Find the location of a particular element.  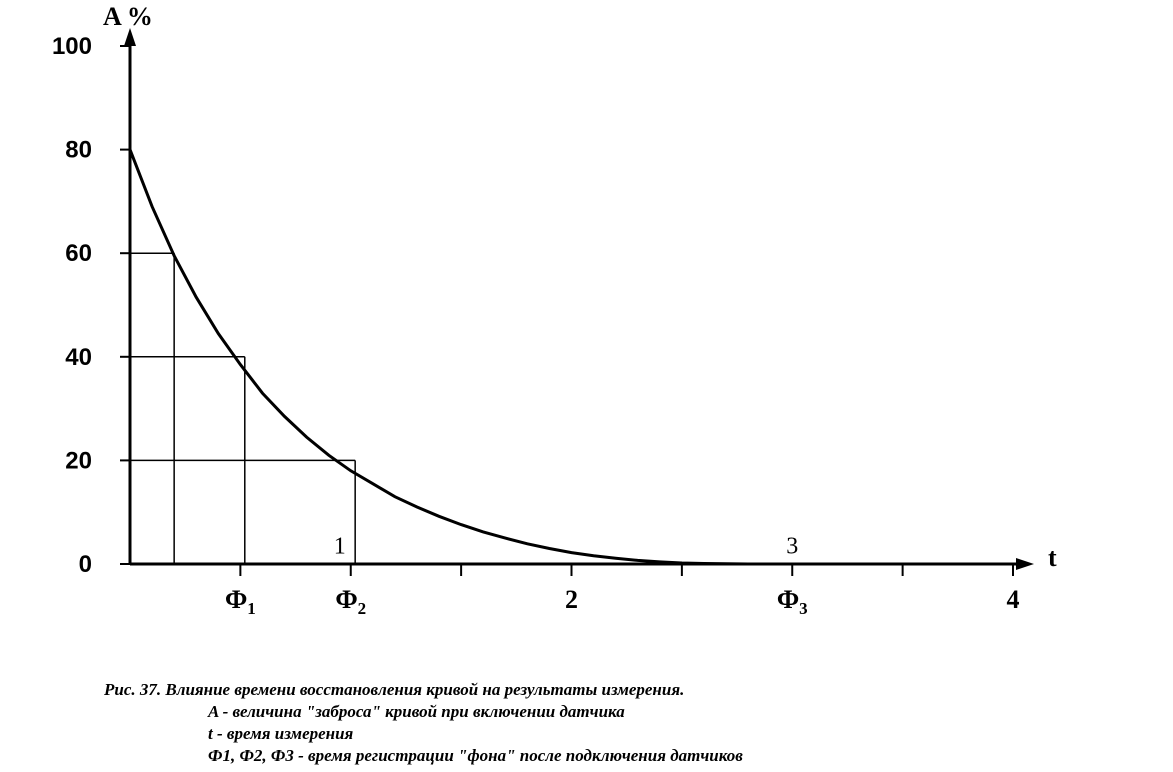

x-tick-labels: Ф1 Ф2 2 Ф3 4 is located at coordinates (622, 601).